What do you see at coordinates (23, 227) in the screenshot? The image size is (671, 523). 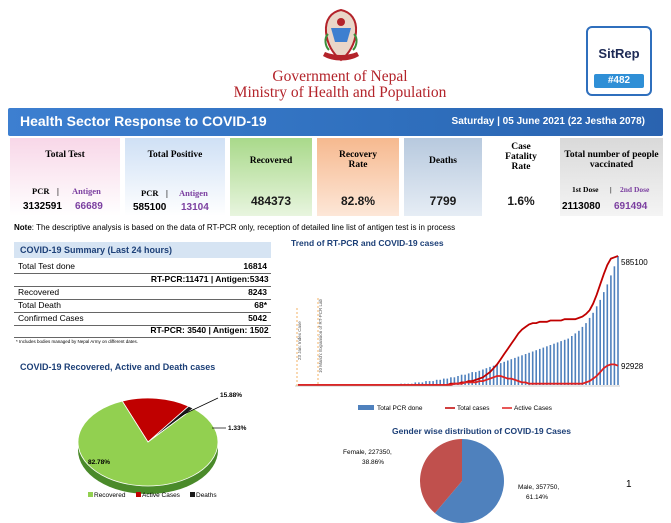 I see `note-bold: Note` at bounding box center [23, 227].